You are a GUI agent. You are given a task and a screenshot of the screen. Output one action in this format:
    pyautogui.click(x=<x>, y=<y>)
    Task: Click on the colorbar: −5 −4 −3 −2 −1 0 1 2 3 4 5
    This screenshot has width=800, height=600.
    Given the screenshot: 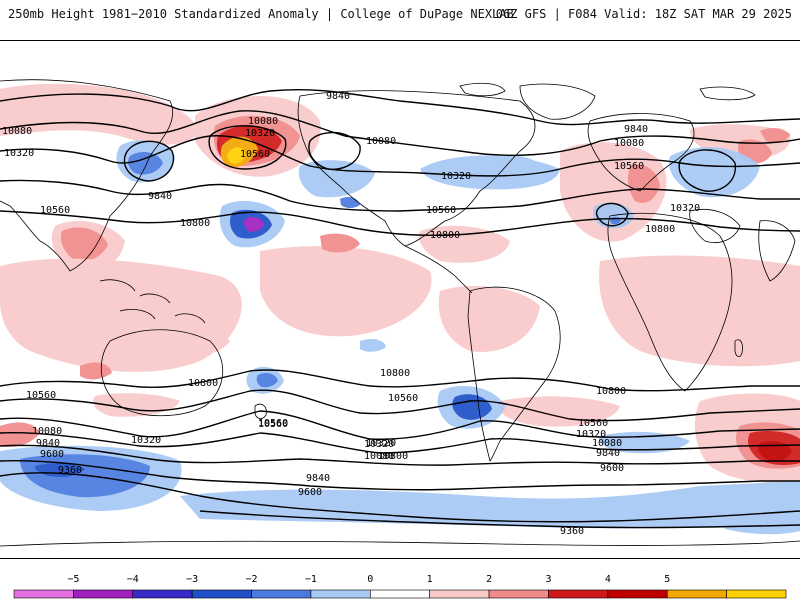 What is the action you would take?
    pyautogui.click(x=400, y=580)
    